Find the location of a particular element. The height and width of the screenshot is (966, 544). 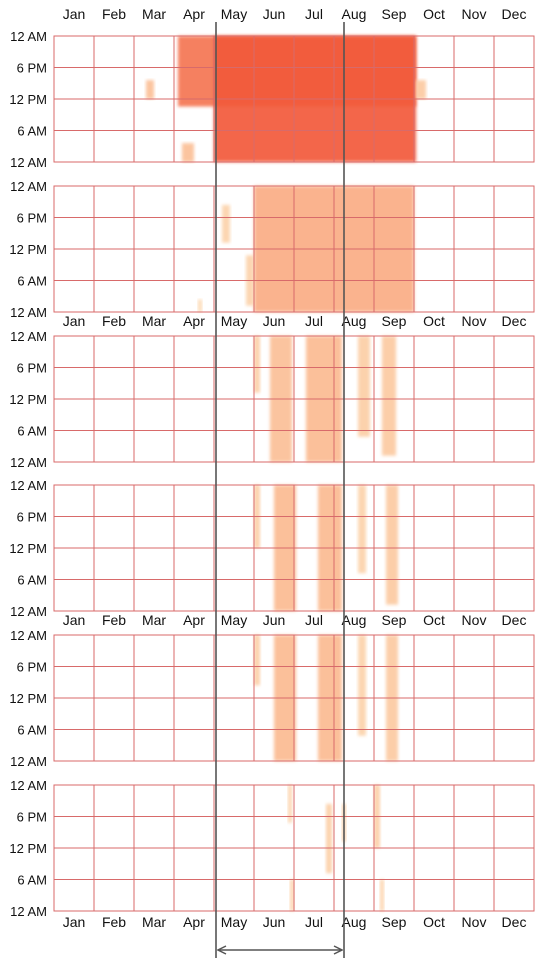

month-label-top-apr: Apr is located at coordinates (194, 14).